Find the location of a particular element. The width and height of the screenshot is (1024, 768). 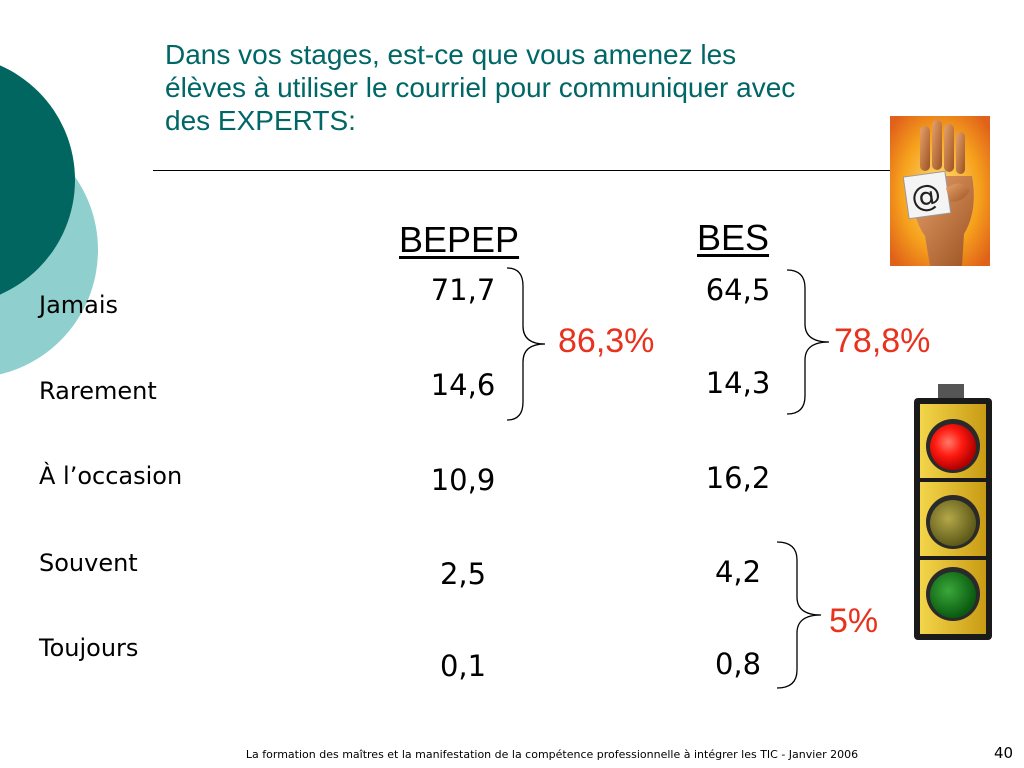

bepep-value-rarement: 14,6 is located at coordinates (463, 385).